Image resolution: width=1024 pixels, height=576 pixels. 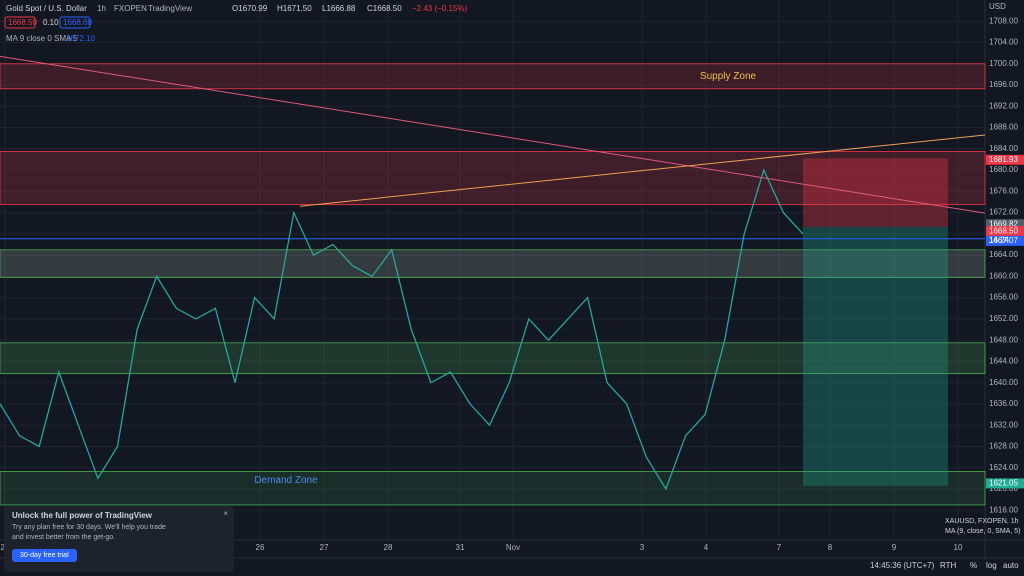 What do you see at coordinates (286, 480) in the screenshot?
I see `zone-label: Demand Zone` at bounding box center [286, 480].